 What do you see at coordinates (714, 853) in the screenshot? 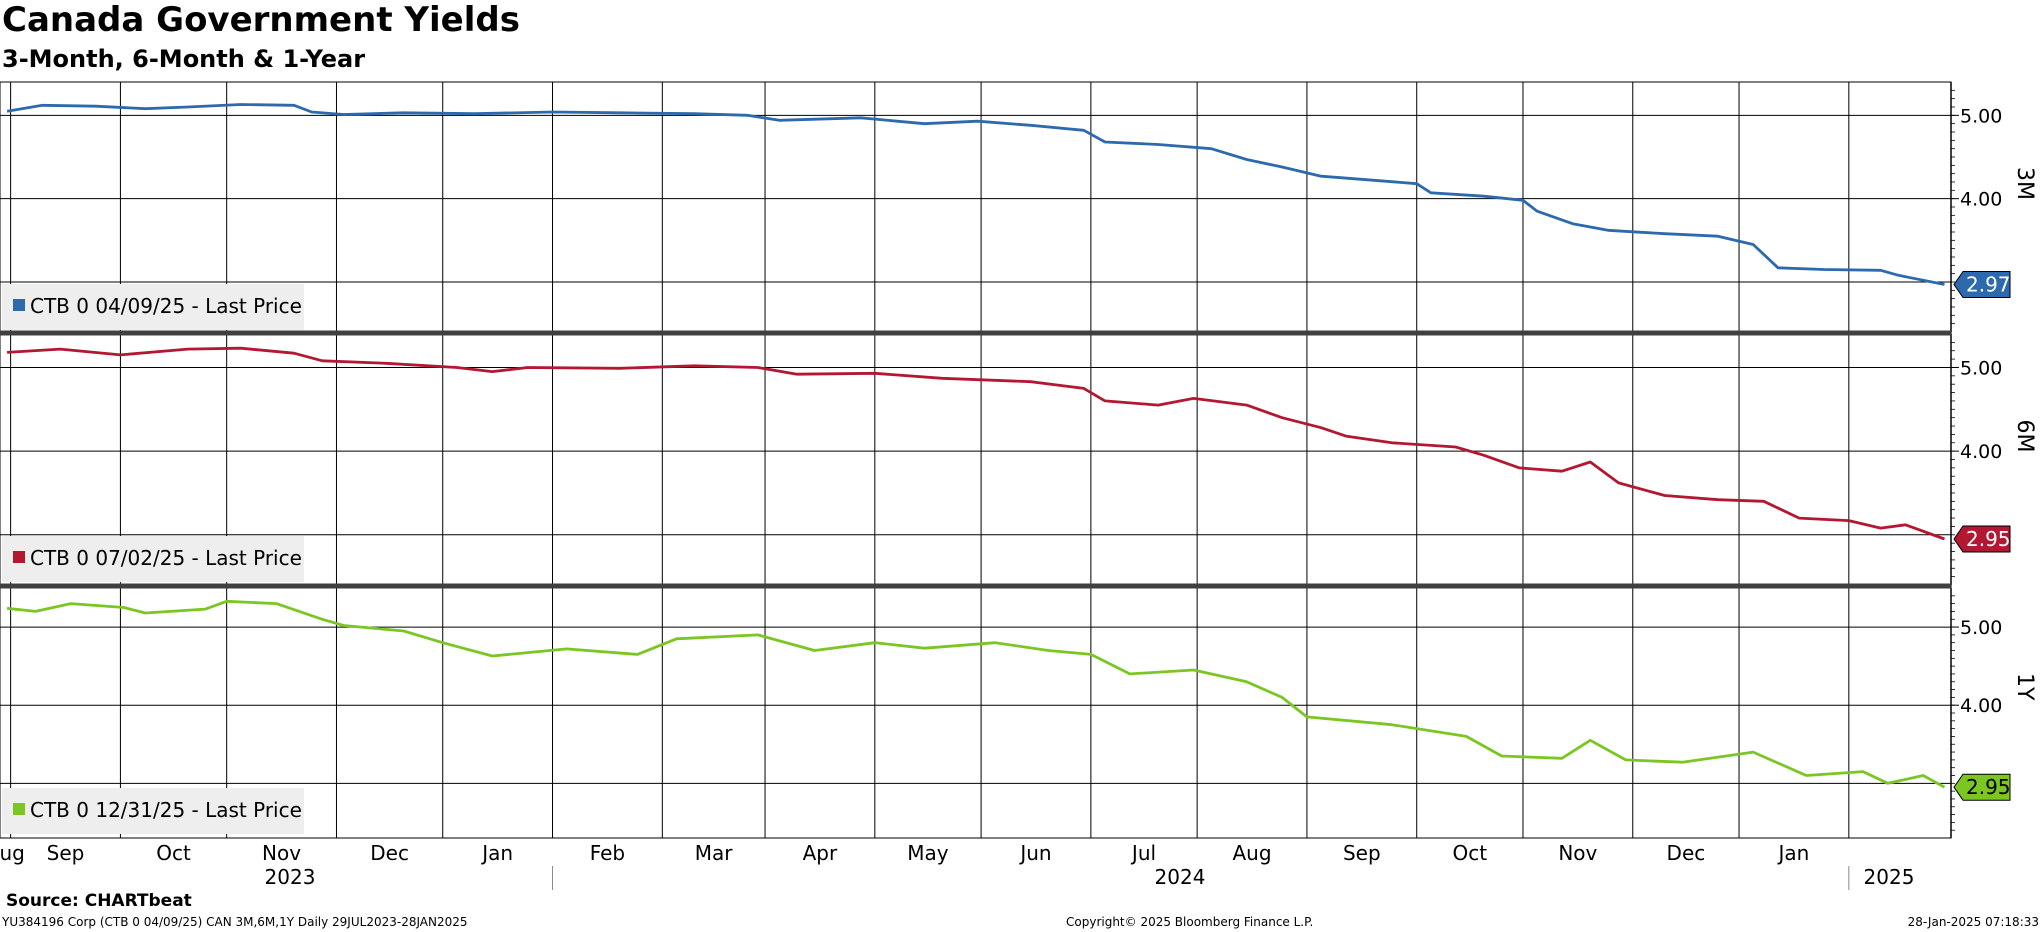
I see `x-month-label: Mar` at bounding box center [714, 853].